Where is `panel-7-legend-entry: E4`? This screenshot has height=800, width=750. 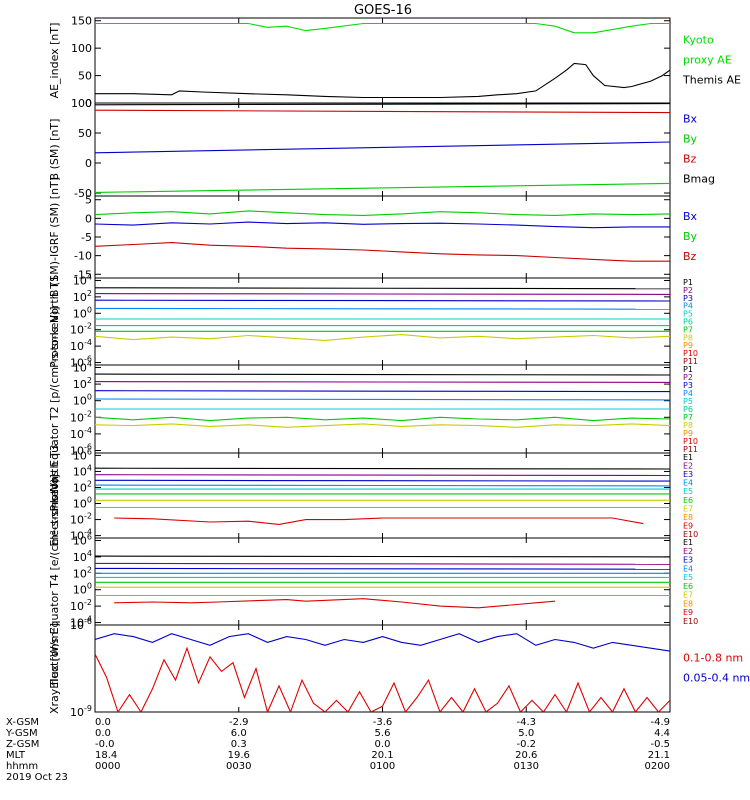
panel-7-legend-entry: E4 is located at coordinates (688, 568).